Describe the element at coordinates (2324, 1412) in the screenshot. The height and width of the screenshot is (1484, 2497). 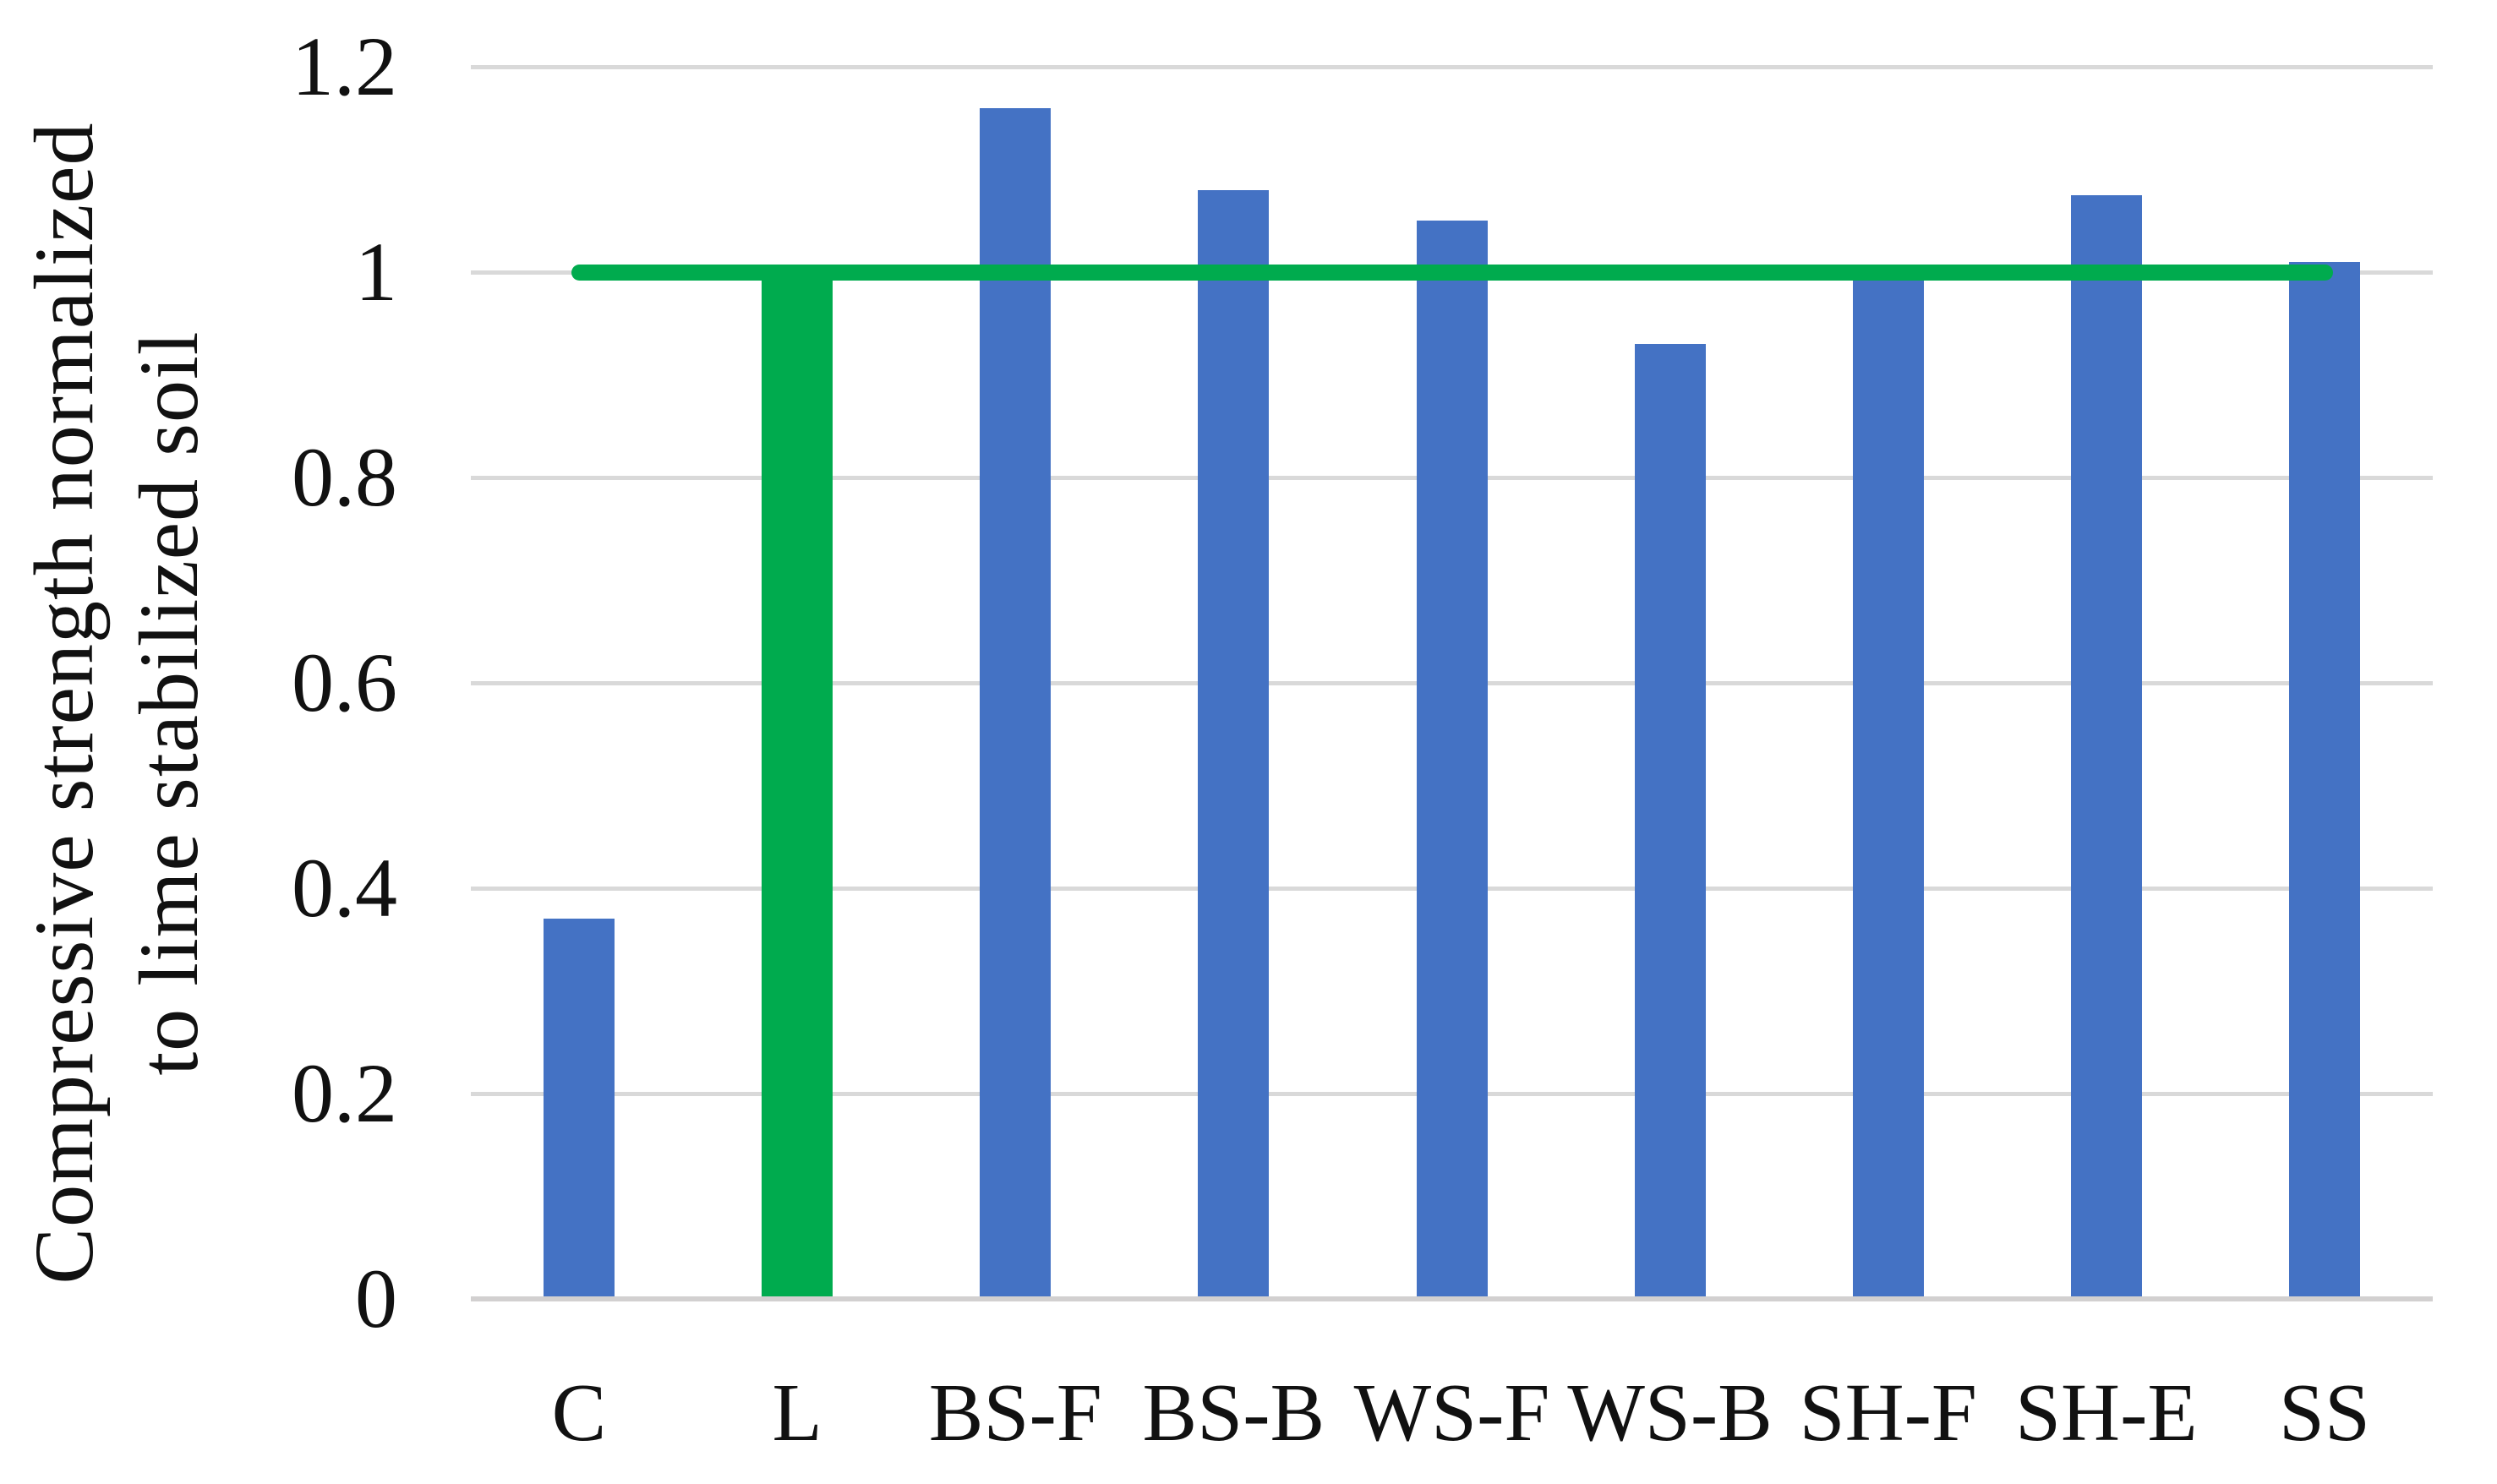
I see `x-axis-label-ss: SS` at that location.